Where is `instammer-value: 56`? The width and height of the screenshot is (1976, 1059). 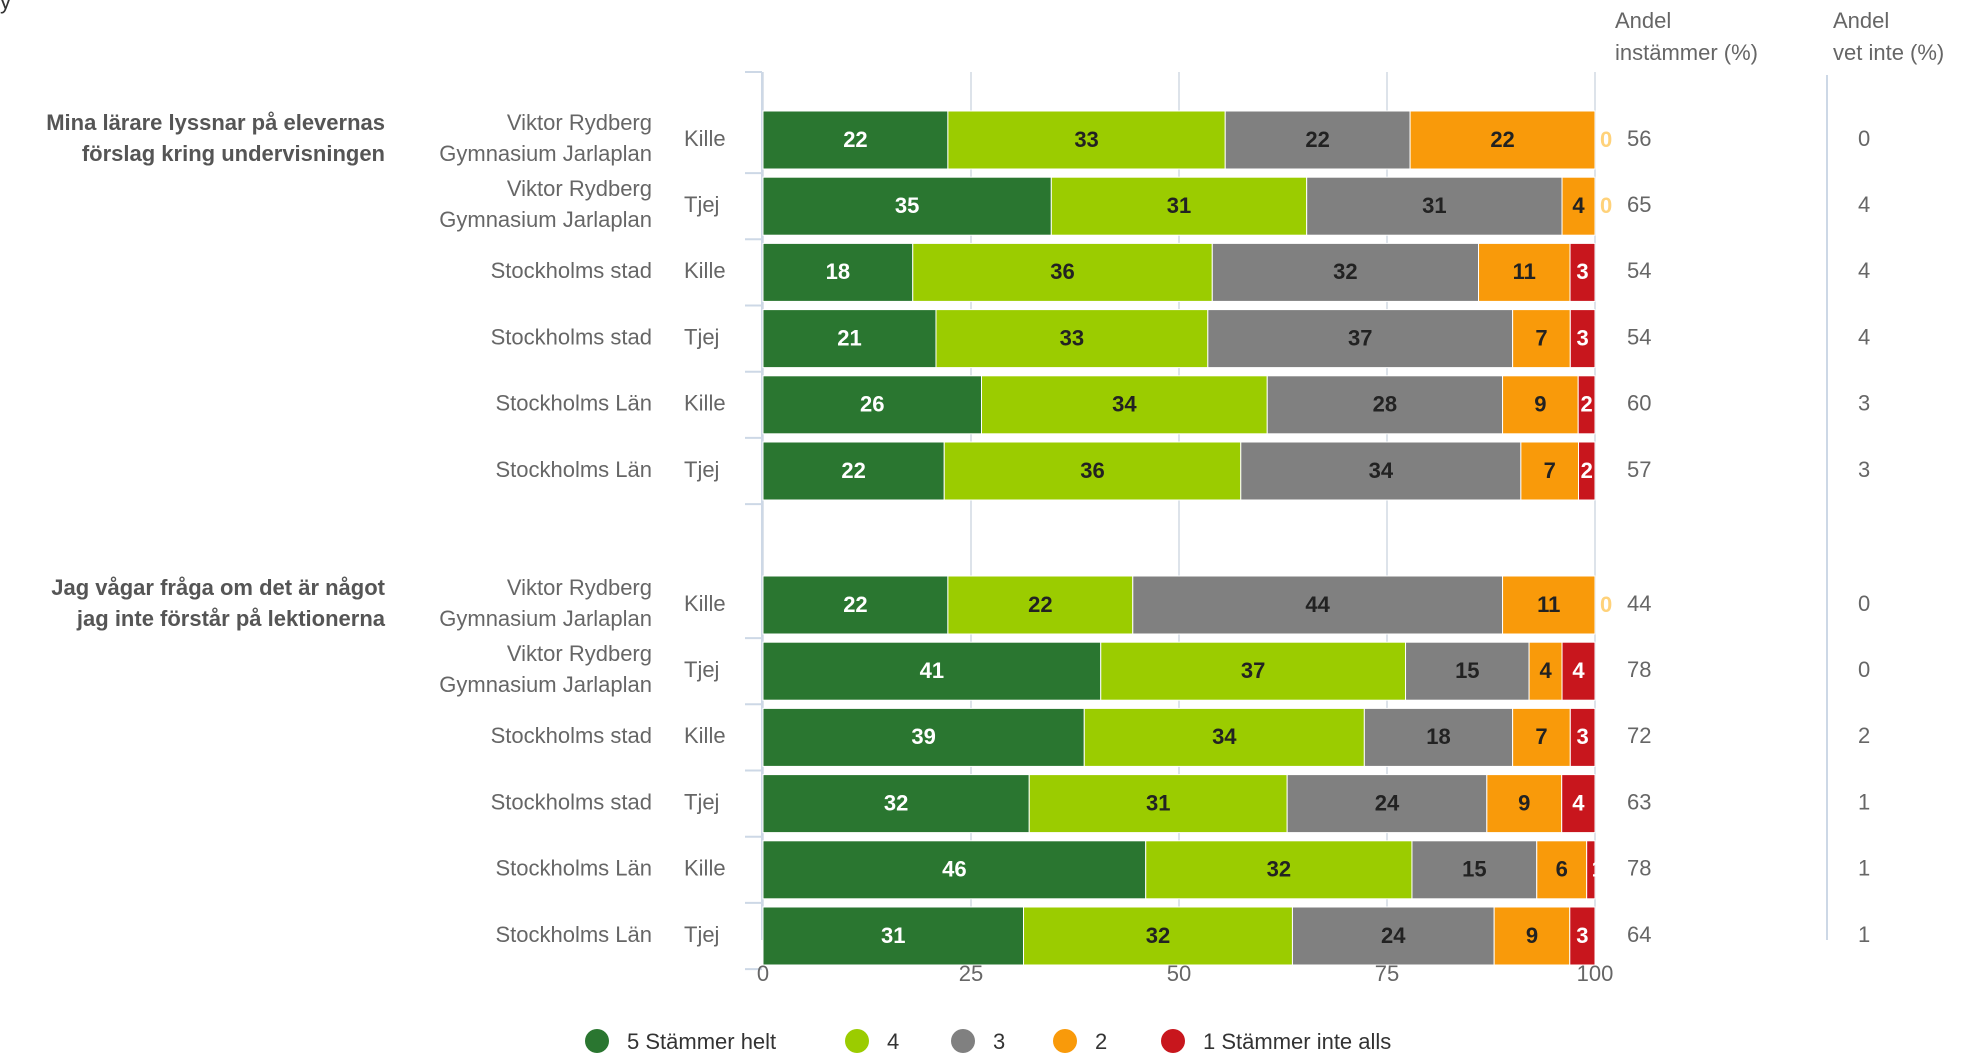
instammer-value: 56 is located at coordinates (1639, 138).